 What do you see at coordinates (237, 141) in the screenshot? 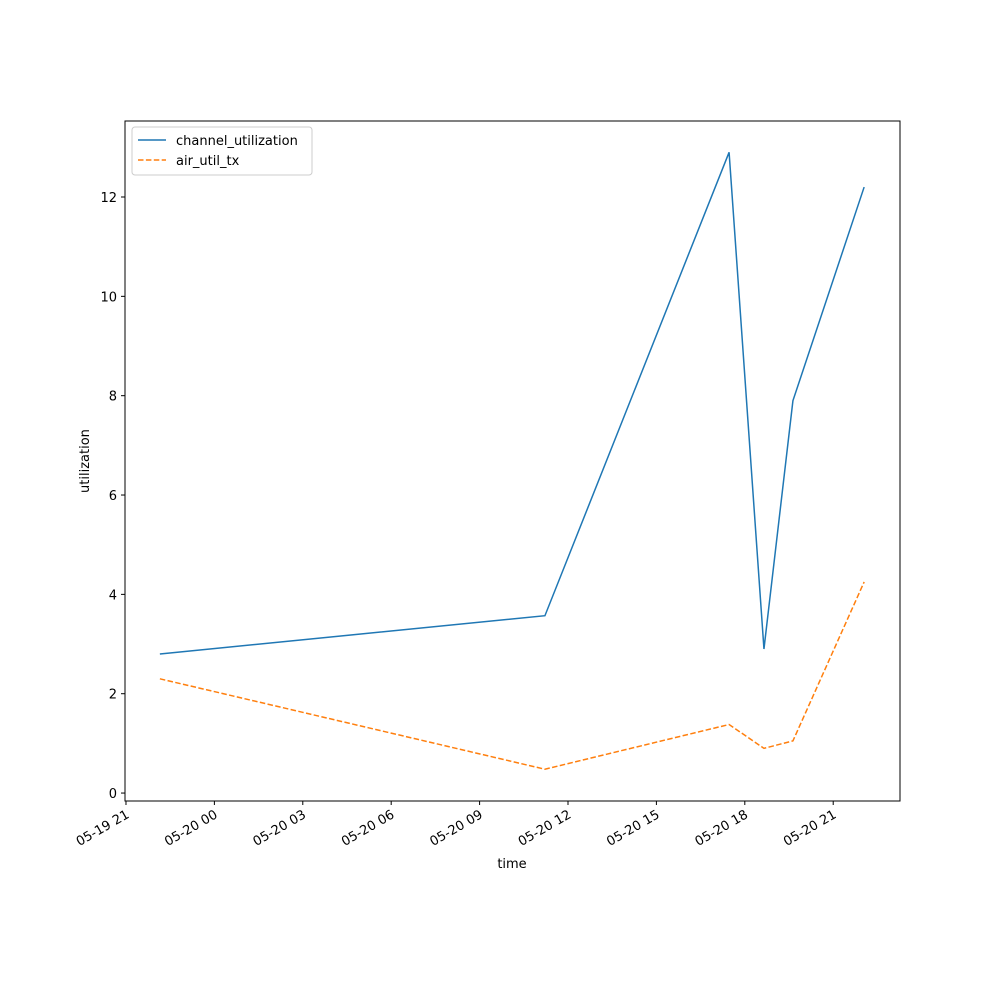
I see `legend-label: channel_utilization` at bounding box center [237, 141].